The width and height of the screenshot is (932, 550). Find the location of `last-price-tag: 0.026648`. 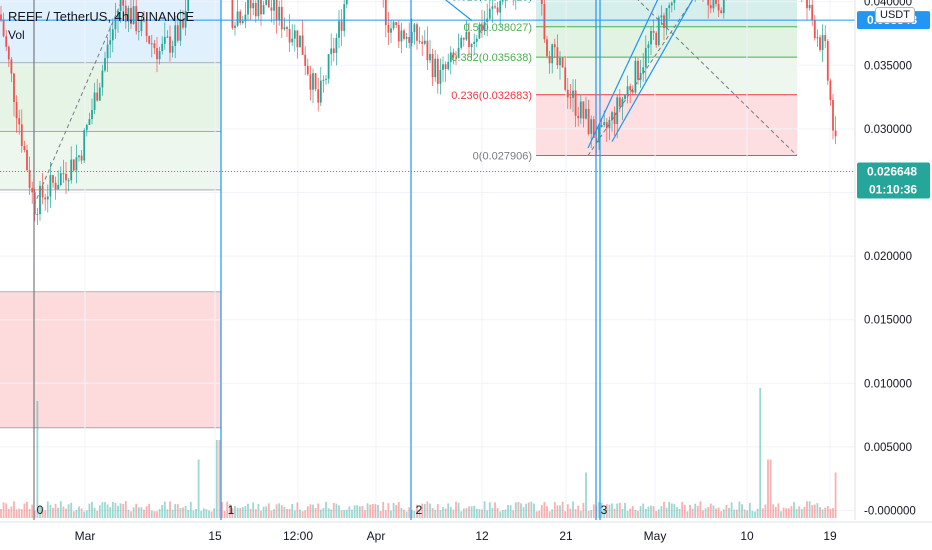

last-price-tag: 0.026648 is located at coordinates (892, 172).